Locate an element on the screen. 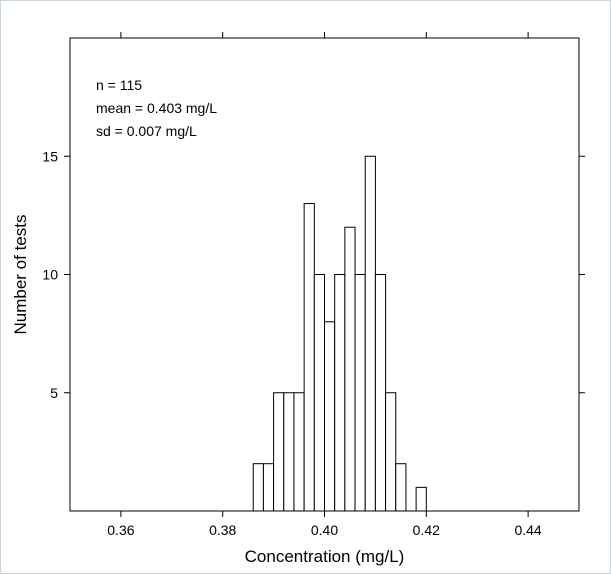 The image size is (611, 575). y-tick-label: 10 is located at coordinates (50, 275).